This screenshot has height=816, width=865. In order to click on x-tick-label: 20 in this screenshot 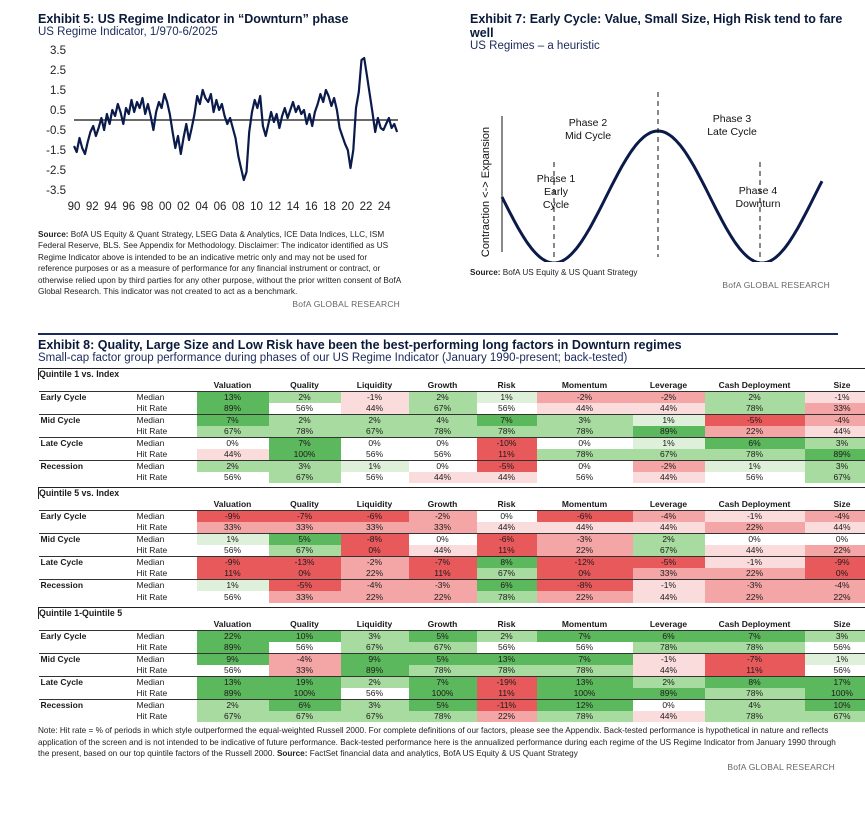, I will do `click(347, 207)`.